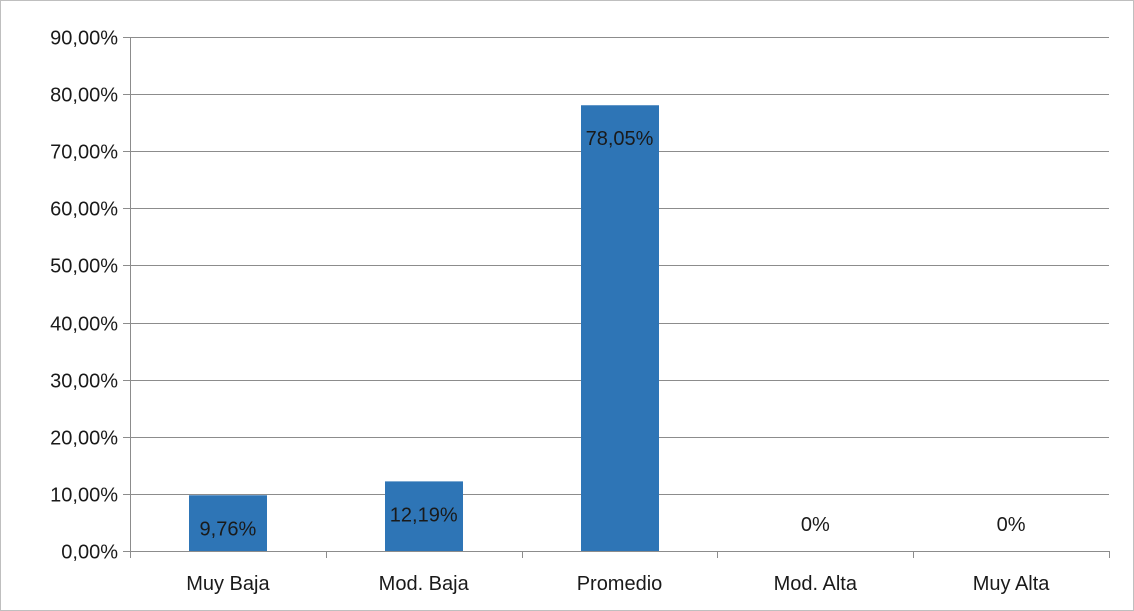  Describe the element at coordinates (89, 553) in the screenshot. I see `y-tick-label: 0,00%` at that location.